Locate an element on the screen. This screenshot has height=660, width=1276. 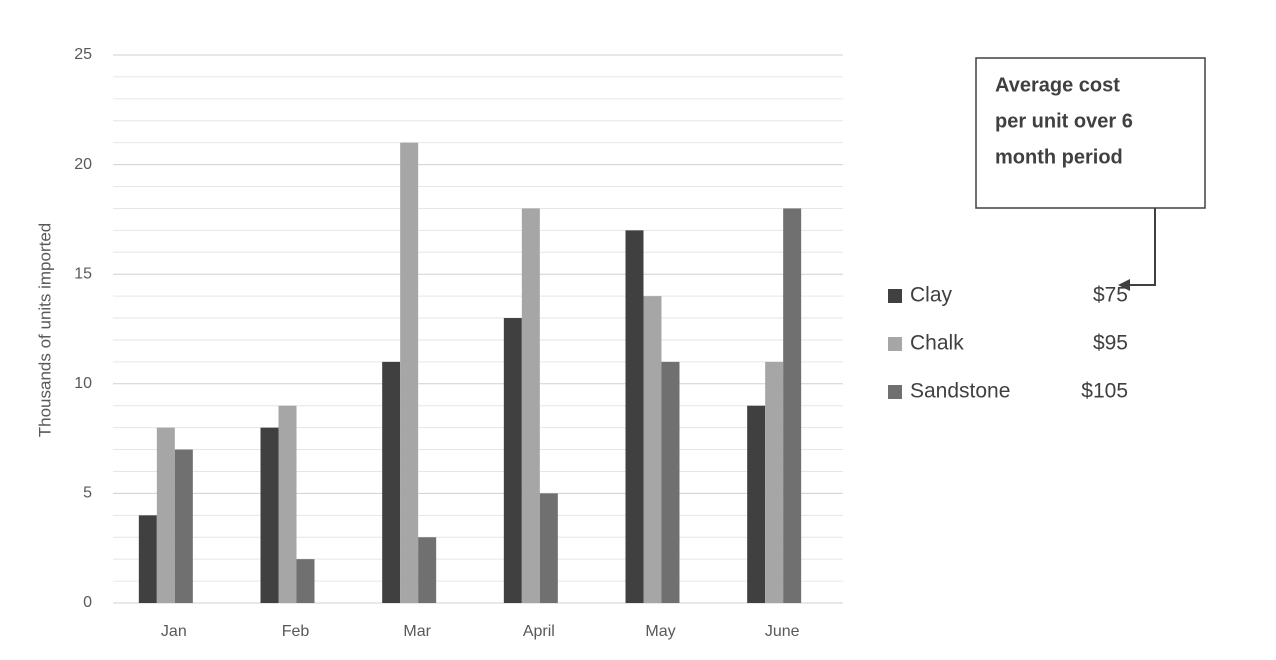
x-tick-label: June is located at coordinates (782, 631).